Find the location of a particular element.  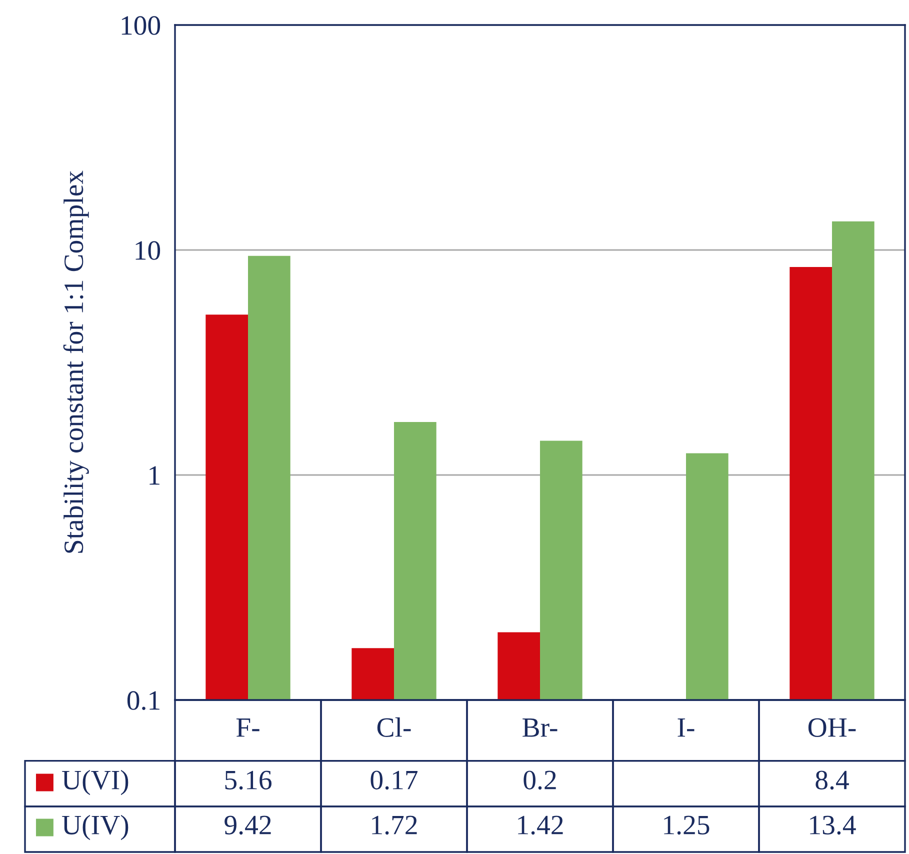

data-label: 8.4 is located at coordinates (832, 780).